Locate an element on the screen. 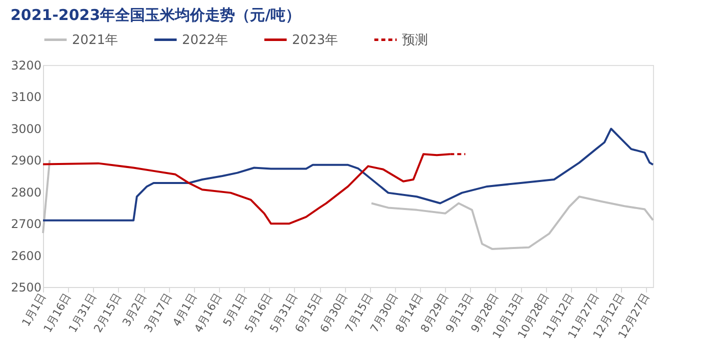  y-tick-label: 3000 is located at coordinates (26, 129).